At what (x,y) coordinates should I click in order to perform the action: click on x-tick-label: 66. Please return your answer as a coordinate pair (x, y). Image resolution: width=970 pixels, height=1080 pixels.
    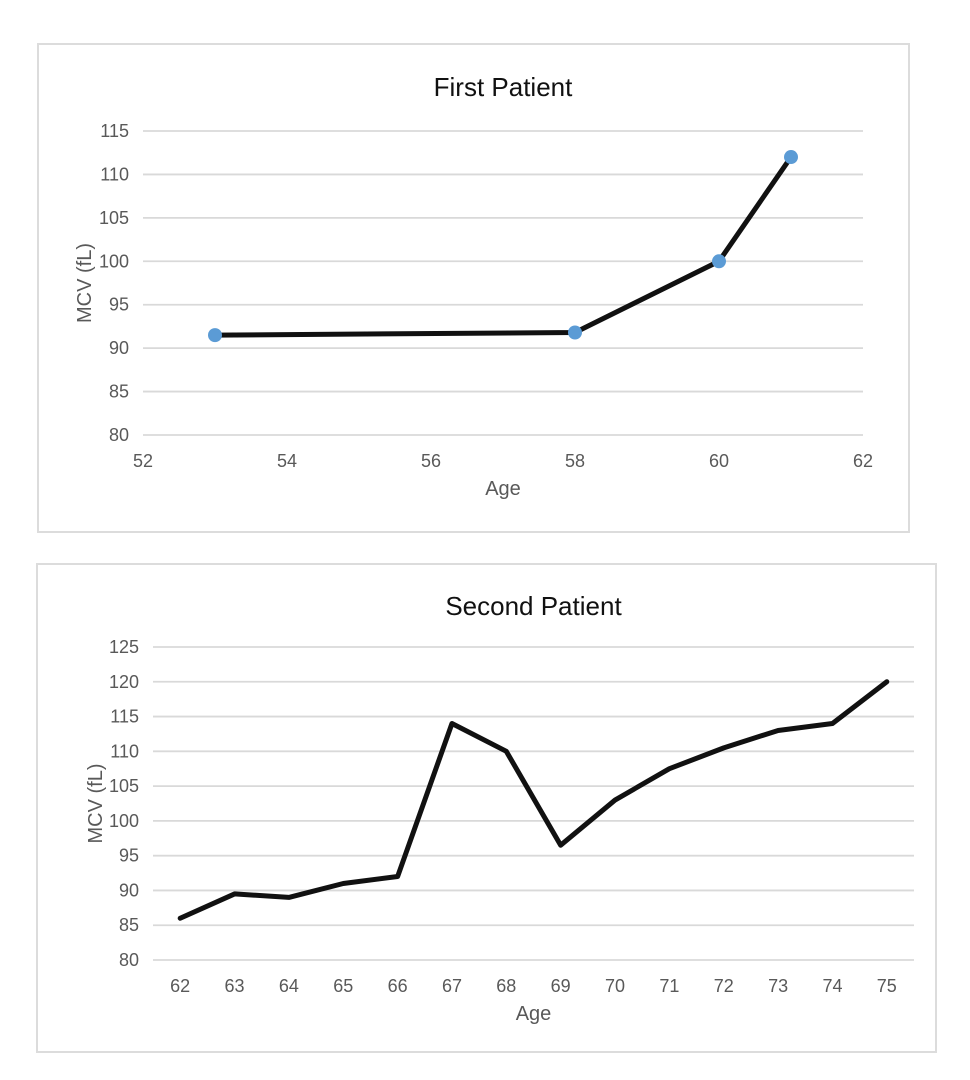
    Looking at the image, I should click on (398, 986).